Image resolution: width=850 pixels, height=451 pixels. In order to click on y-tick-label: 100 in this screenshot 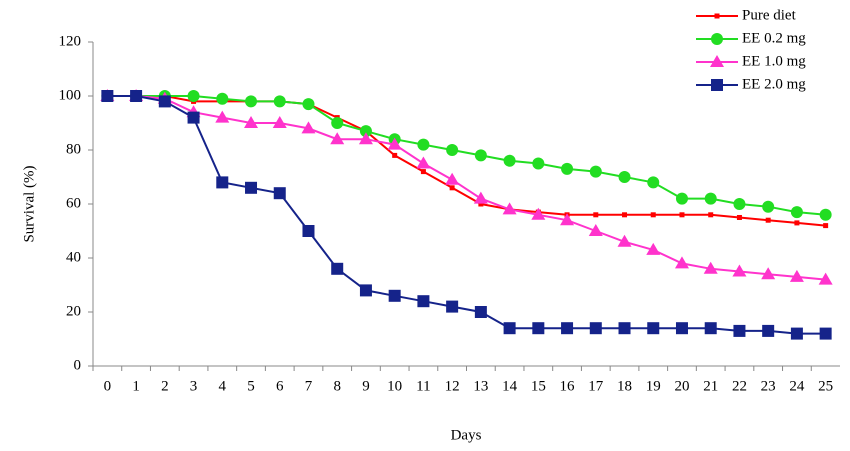, I will do `click(70, 95)`.